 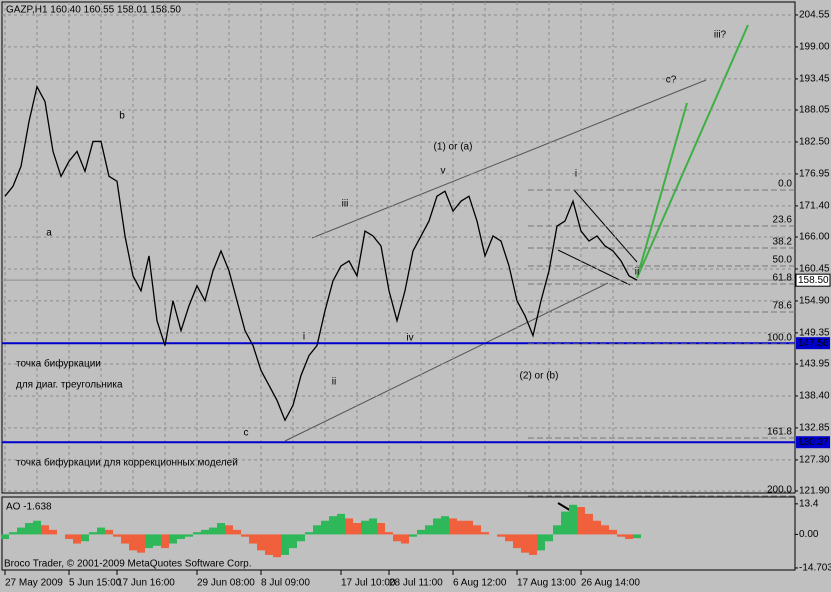 What do you see at coordinates (576, 174) in the screenshot?
I see `annotation: i` at bounding box center [576, 174].